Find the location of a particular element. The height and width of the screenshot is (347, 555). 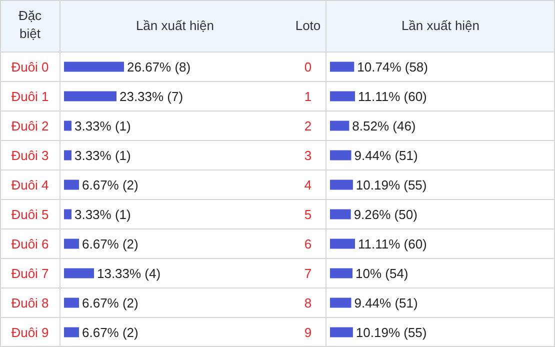

y-tick-label: 3 is located at coordinates (308, 155).